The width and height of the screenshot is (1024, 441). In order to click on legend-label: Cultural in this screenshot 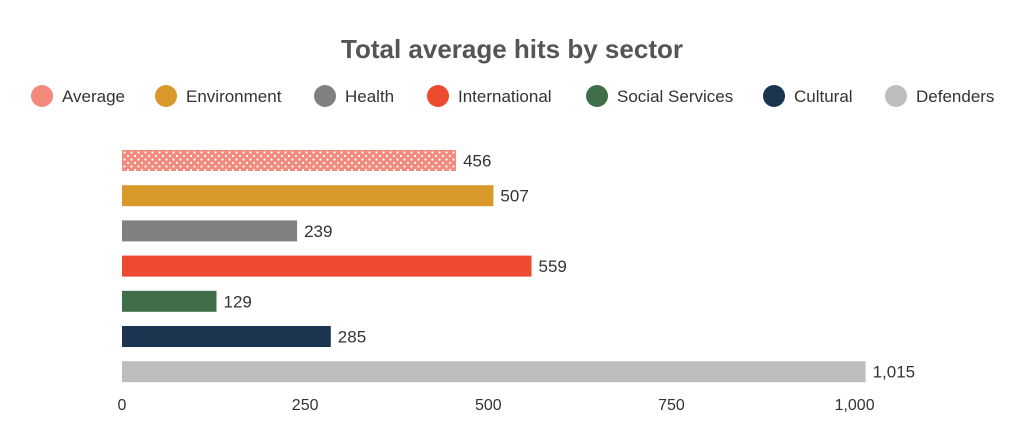, I will do `click(823, 96)`.